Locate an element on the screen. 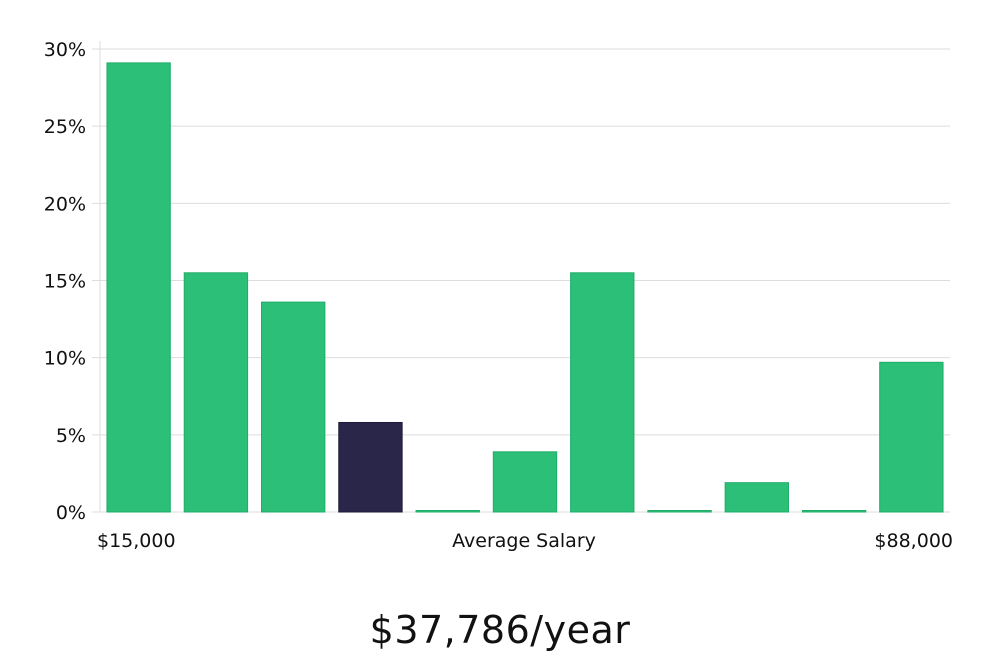 This screenshot has height=660, width=1000. y-tick-label: 25% is located at coordinates (65, 127).